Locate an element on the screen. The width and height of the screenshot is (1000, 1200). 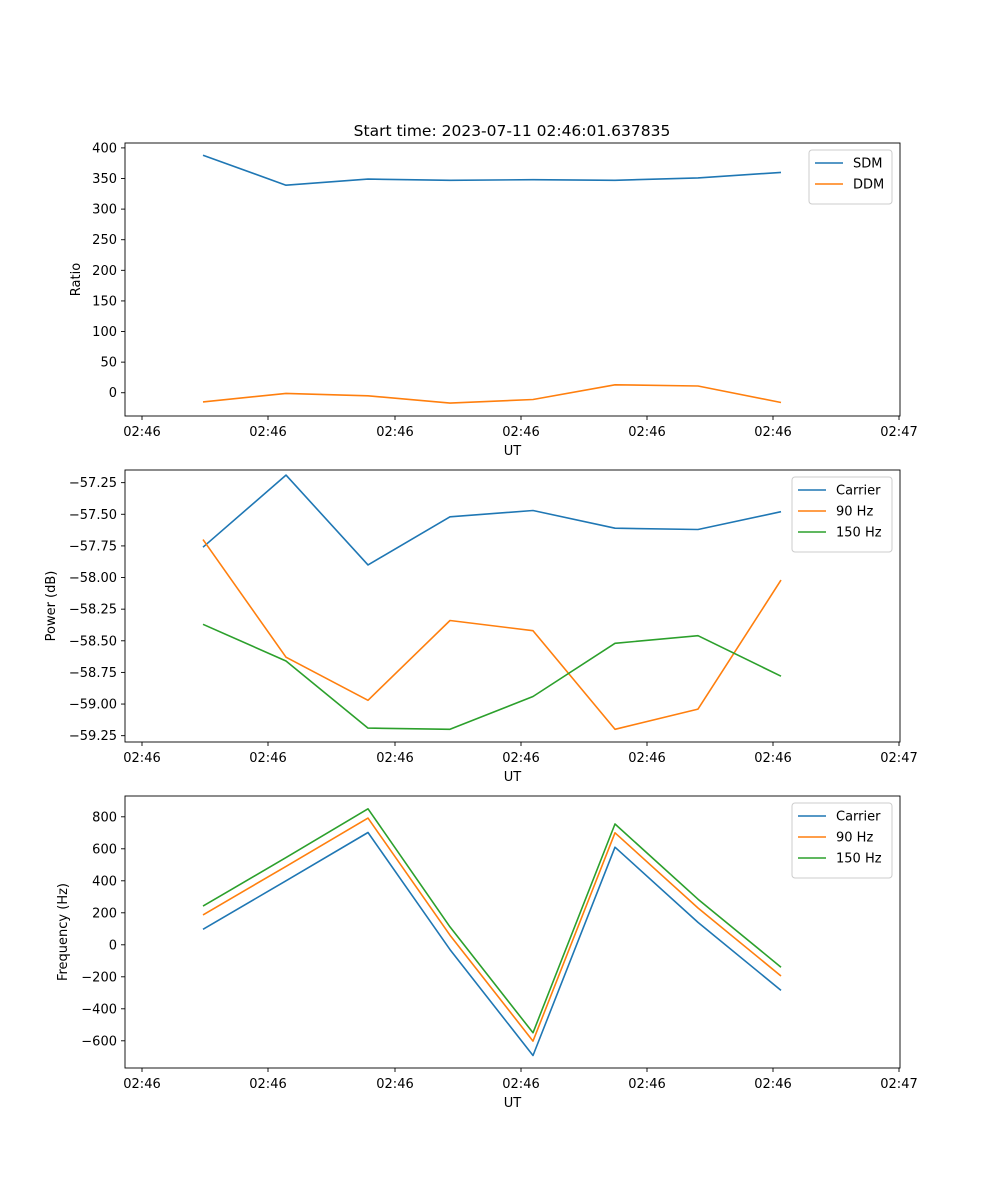
y-tick-label: 100 is located at coordinates (104, 332).